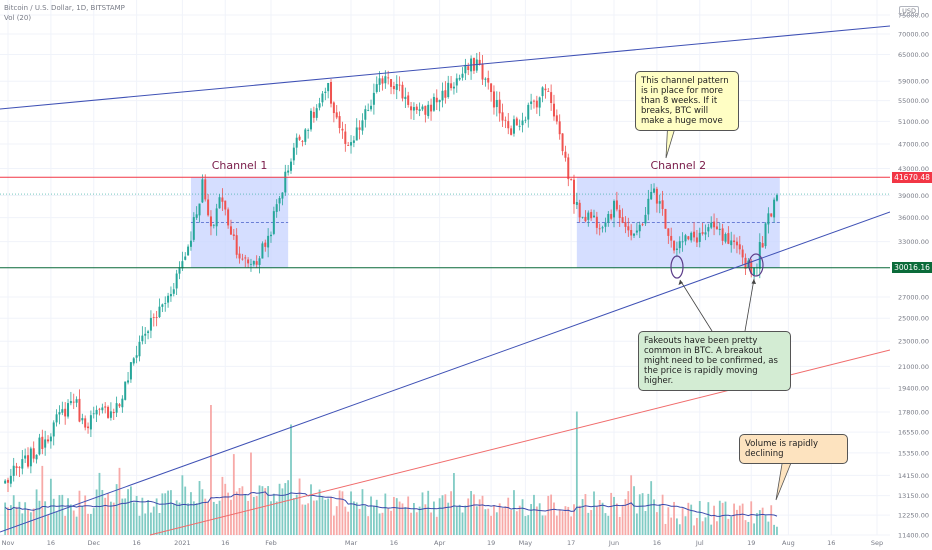  Describe the element at coordinates (784, 479) in the screenshot. I see `volume-callout-pointer` at that location.